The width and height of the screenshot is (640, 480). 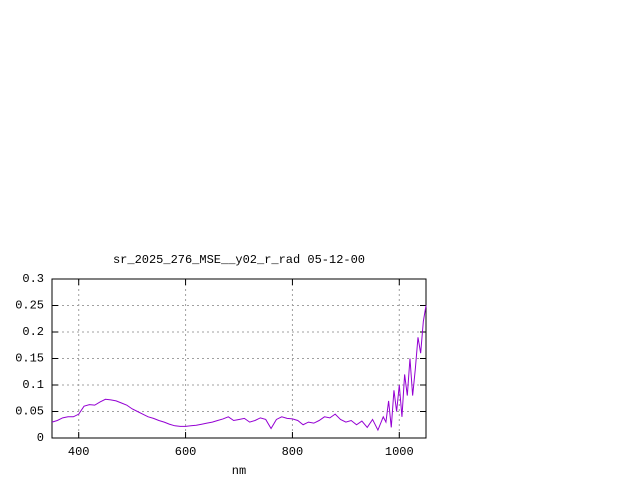 What do you see at coordinates (33, 385) in the screenshot?
I see `y-tick-label: 0.1` at bounding box center [33, 385].